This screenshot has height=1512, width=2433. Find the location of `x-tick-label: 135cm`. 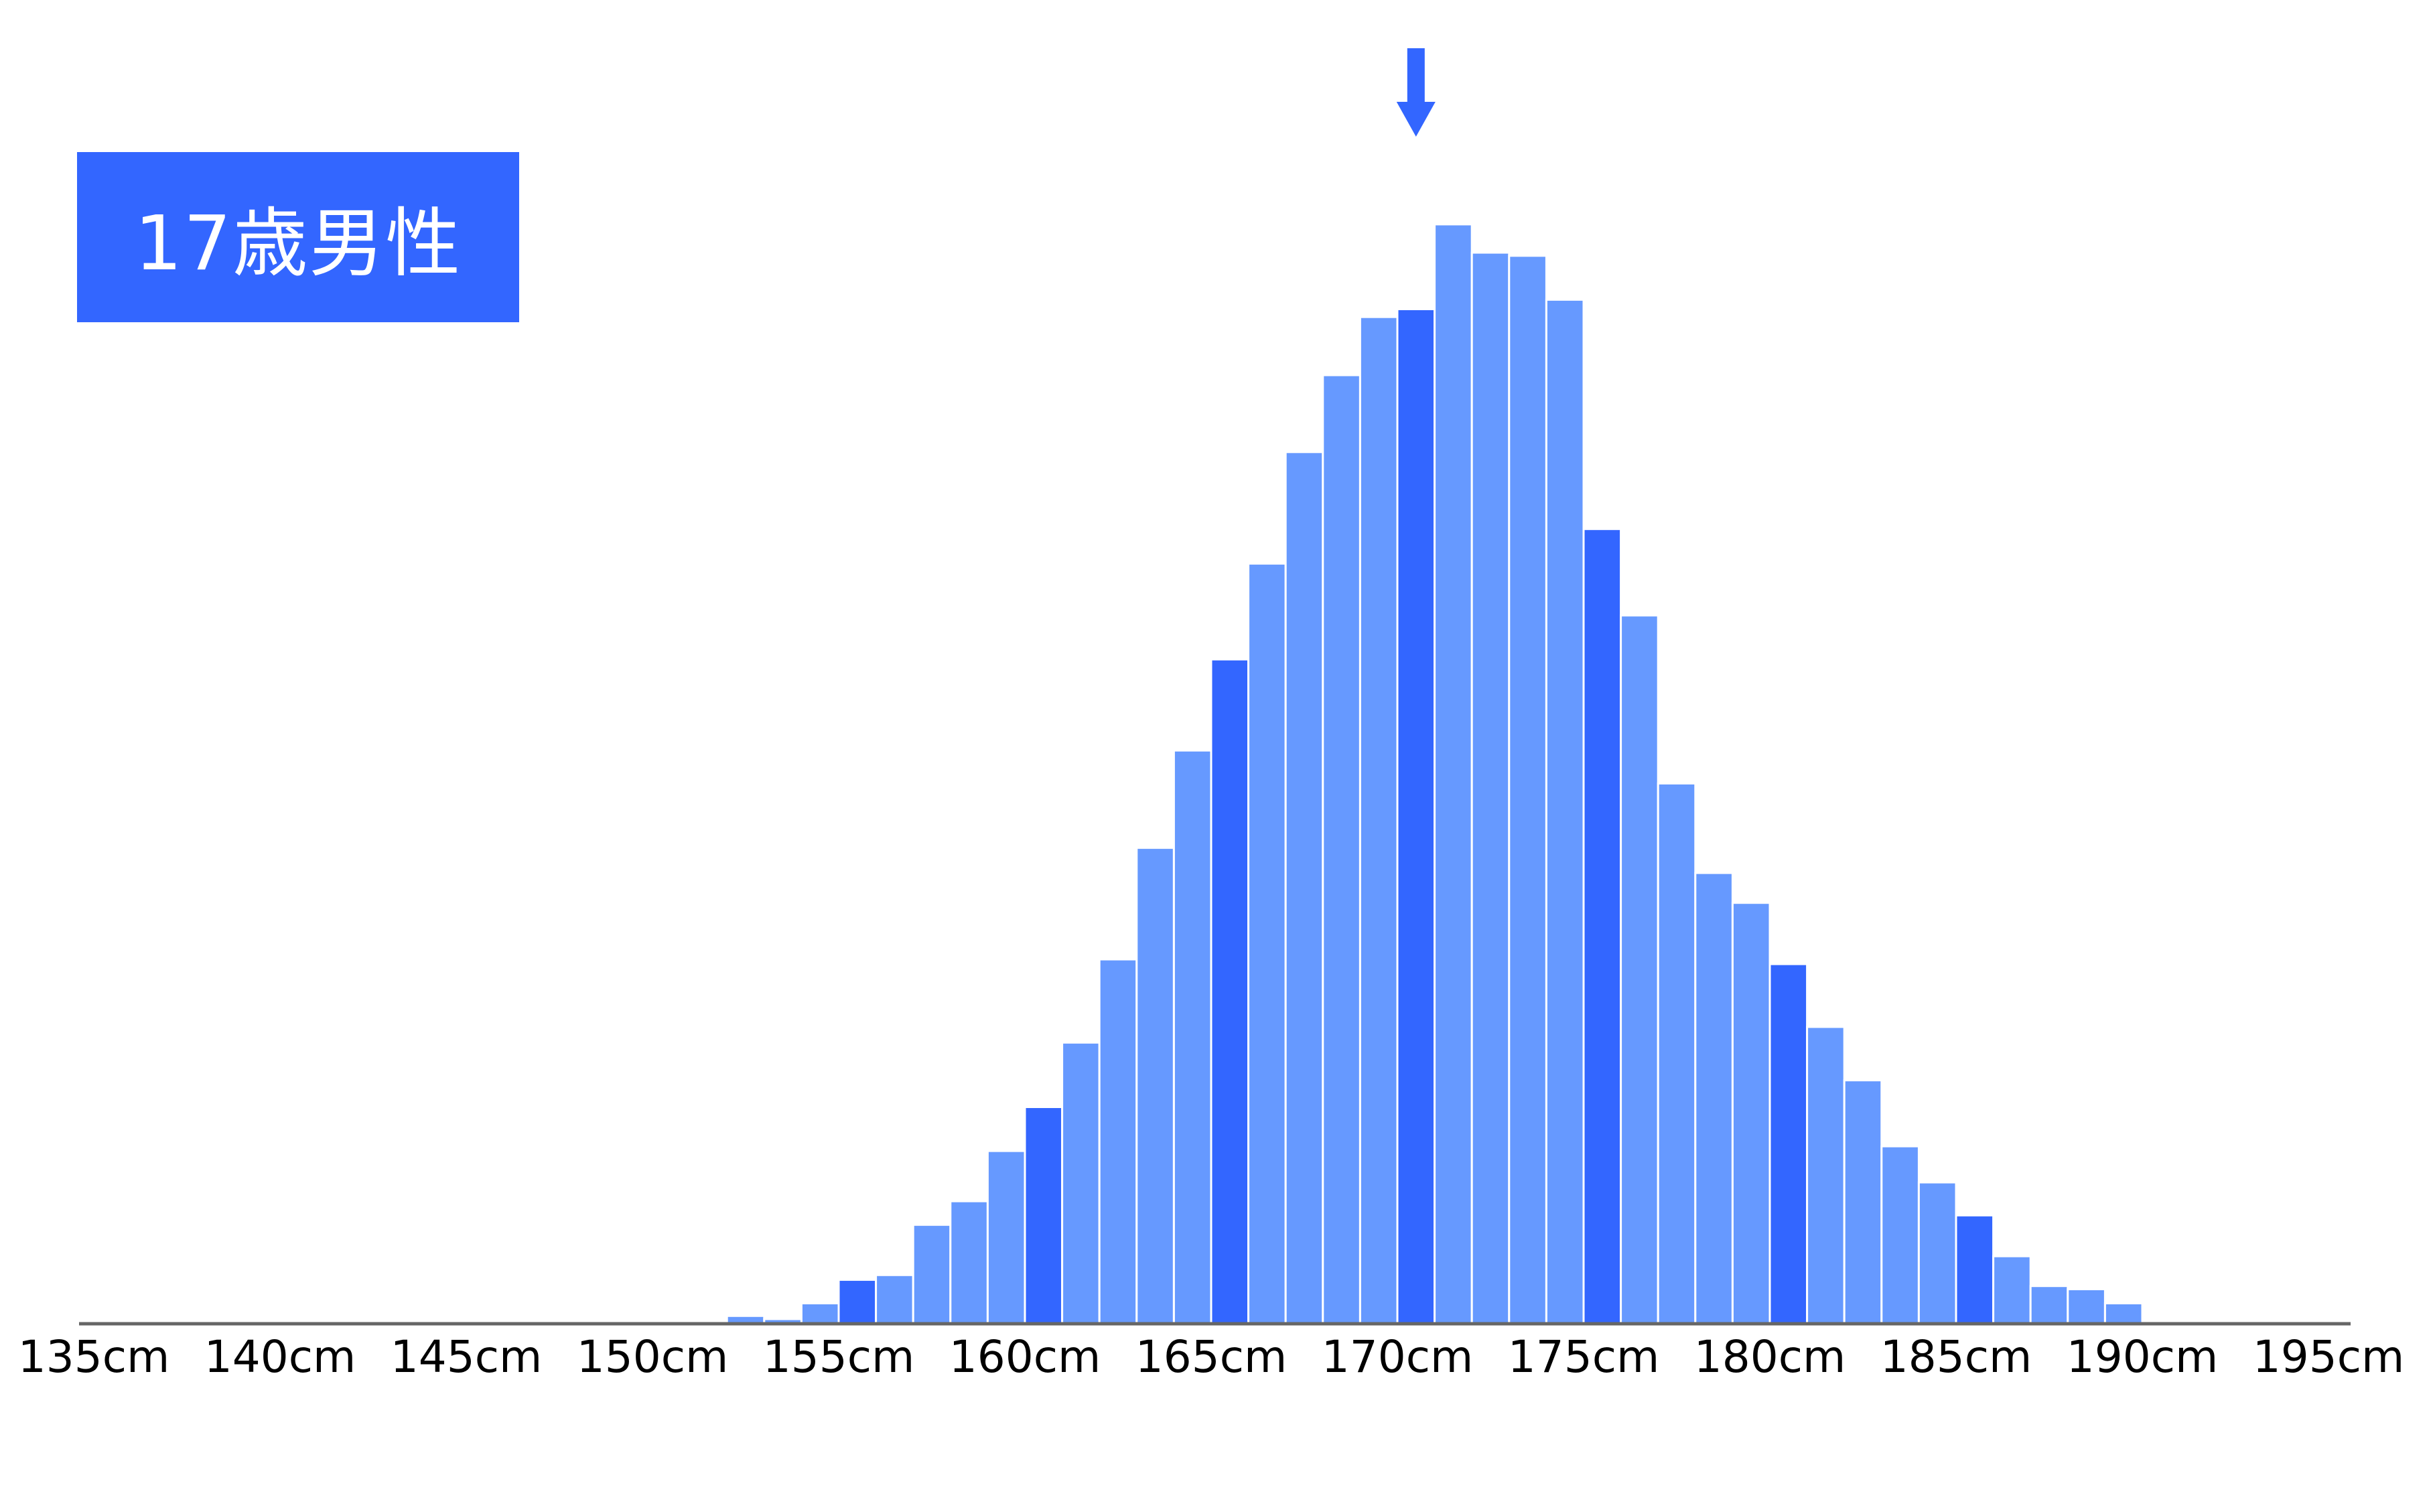

x-tick-label: 135cm is located at coordinates (94, 1357).